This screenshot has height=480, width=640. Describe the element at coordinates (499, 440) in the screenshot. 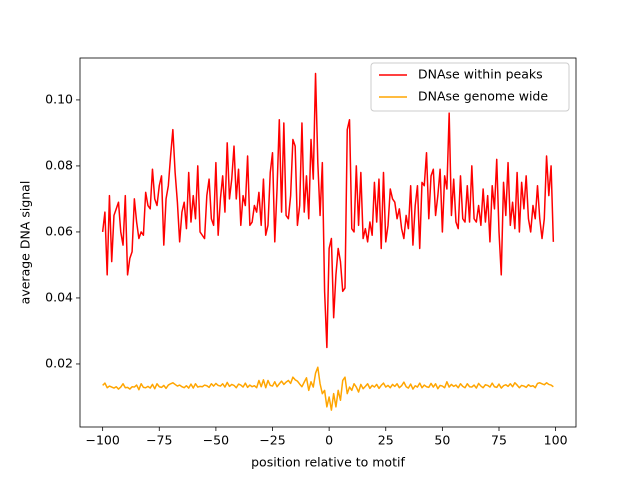

I see `x-tick-label: 75` at that location.